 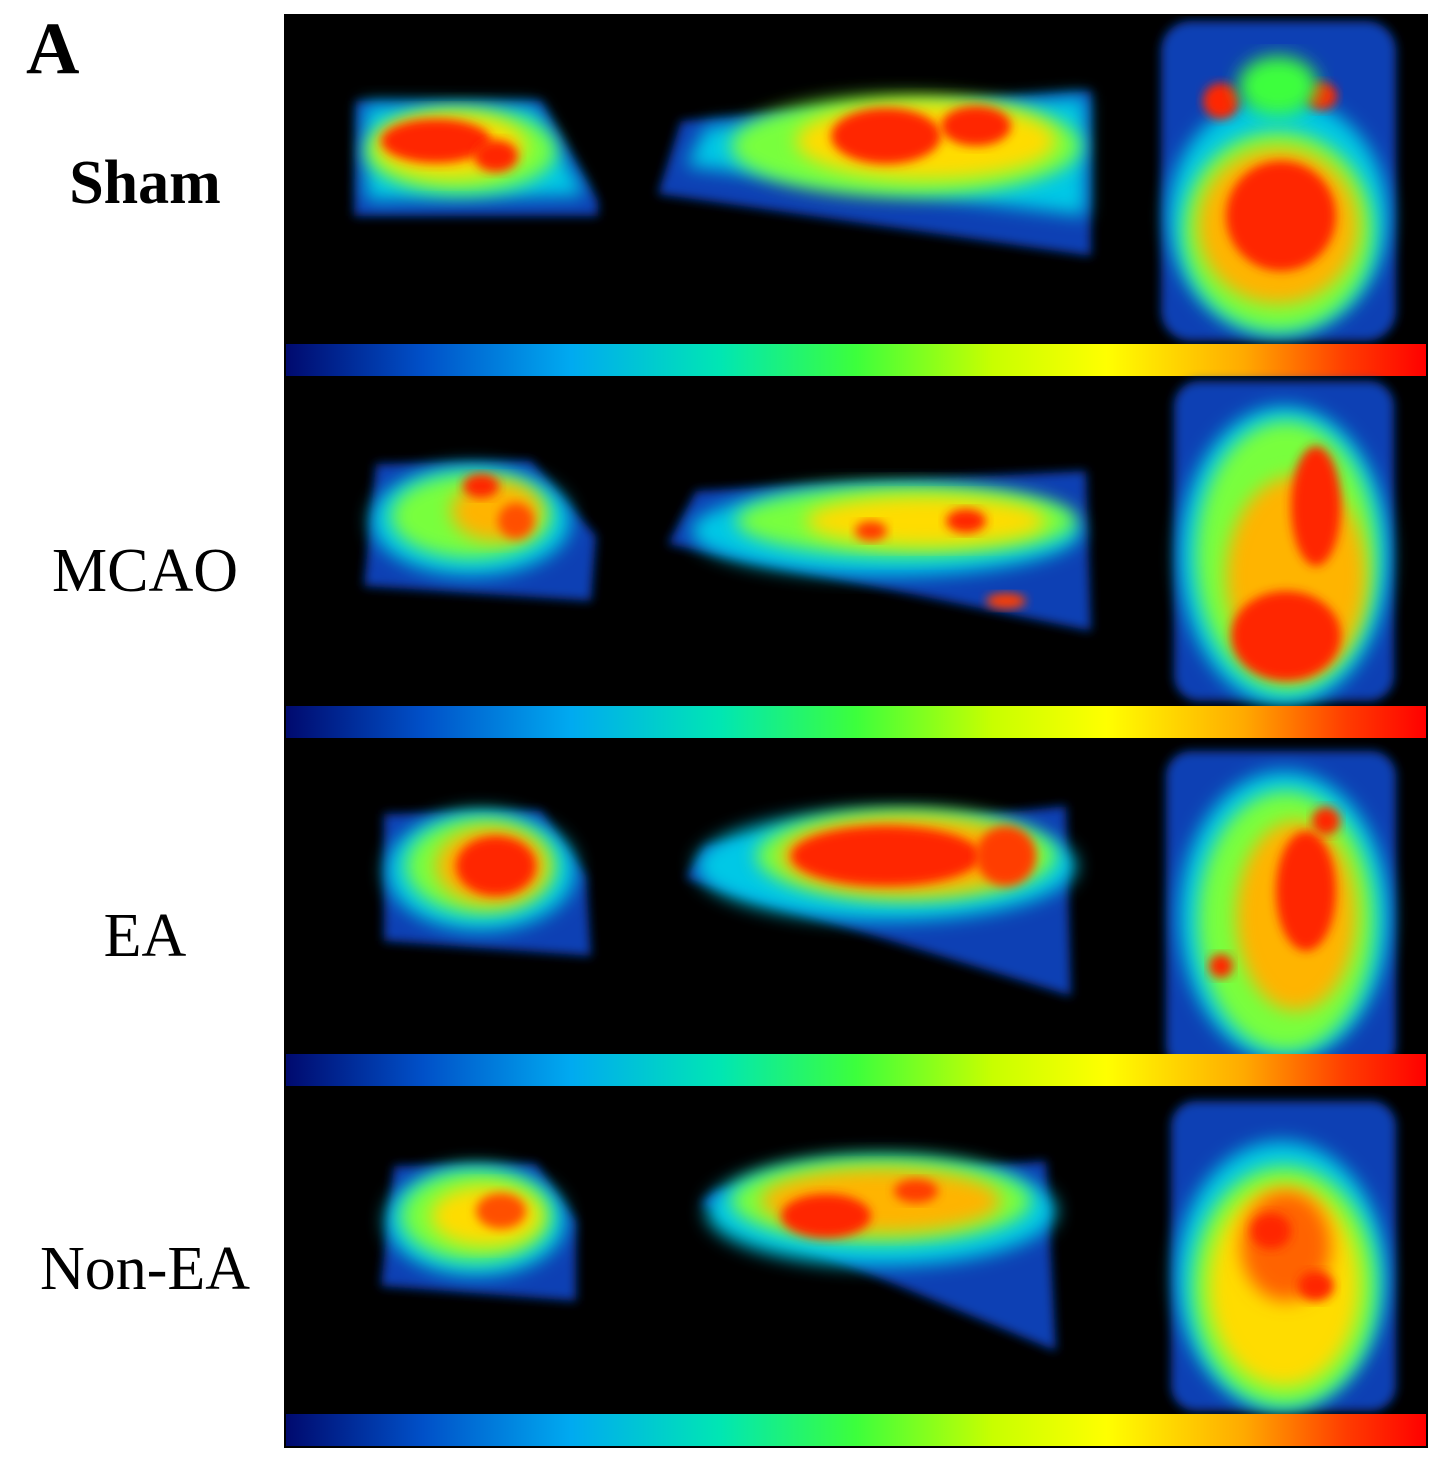 What do you see at coordinates (879, 551) in the screenshot?
I see `mcao-sagittal-view` at bounding box center [879, 551].